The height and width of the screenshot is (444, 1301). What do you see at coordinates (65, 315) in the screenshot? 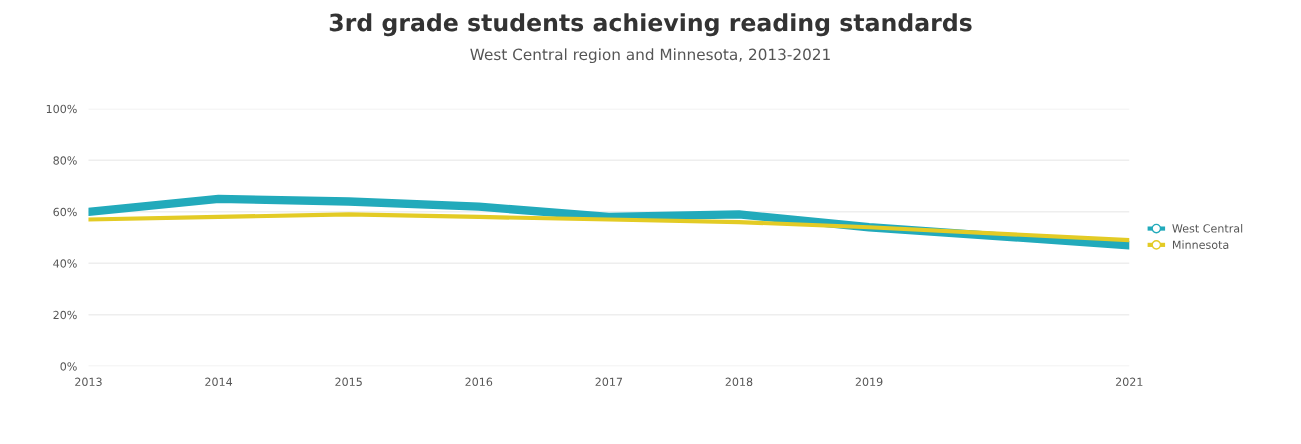
I see `y-tick-label: 20%` at bounding box center [65, 315].